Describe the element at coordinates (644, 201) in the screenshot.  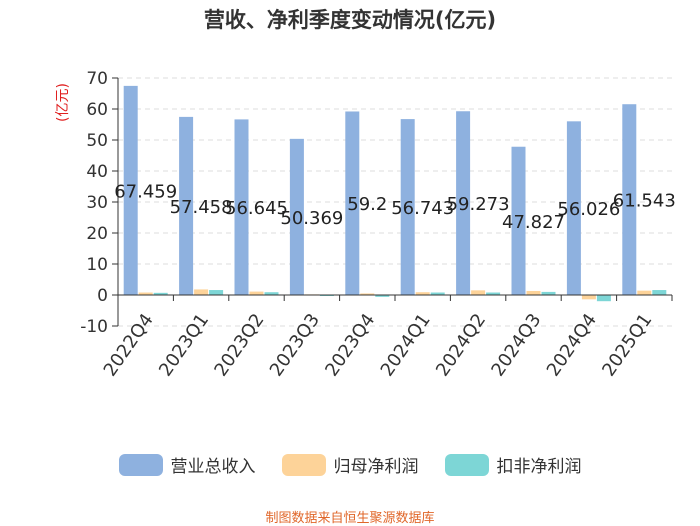
I see `data-label: 61.543` at that location.